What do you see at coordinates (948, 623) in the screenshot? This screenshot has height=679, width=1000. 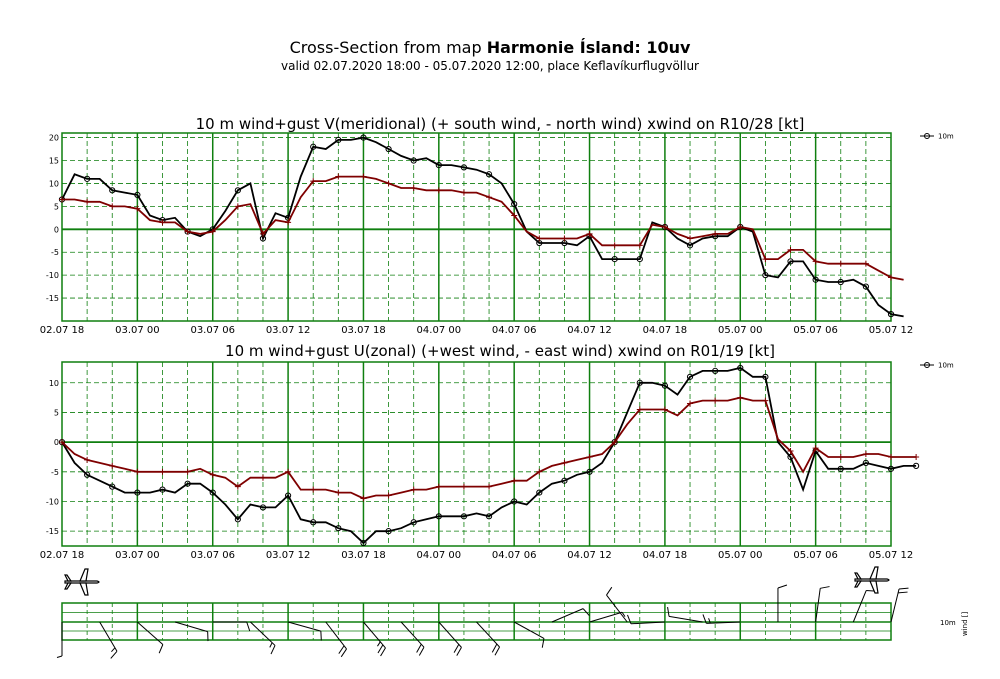 I see `barb-legend-level: 10m` at bounding box center [948, 623].